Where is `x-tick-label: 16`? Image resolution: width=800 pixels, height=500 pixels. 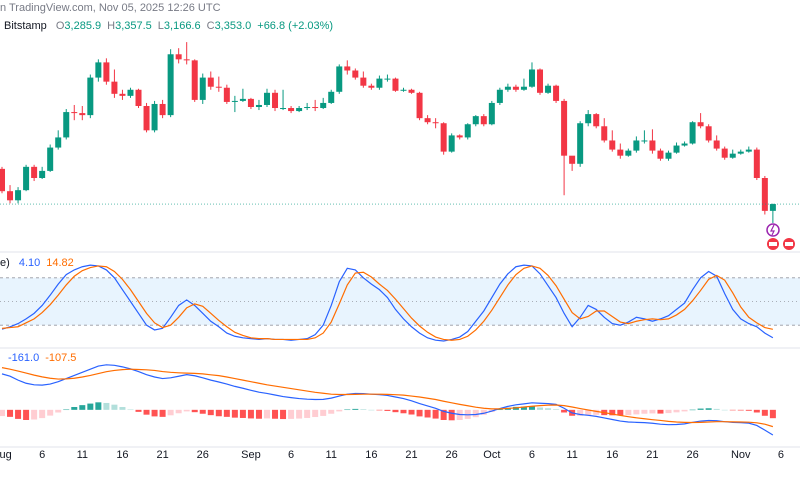 x-tick-label: 16 is located at coordinates (612, 455).